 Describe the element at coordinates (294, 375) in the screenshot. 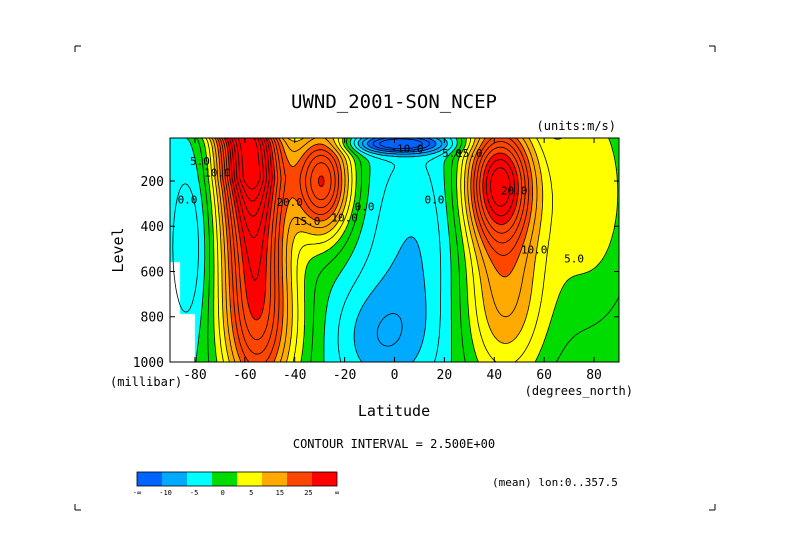

I see `x-tick-label: -40` at that location.